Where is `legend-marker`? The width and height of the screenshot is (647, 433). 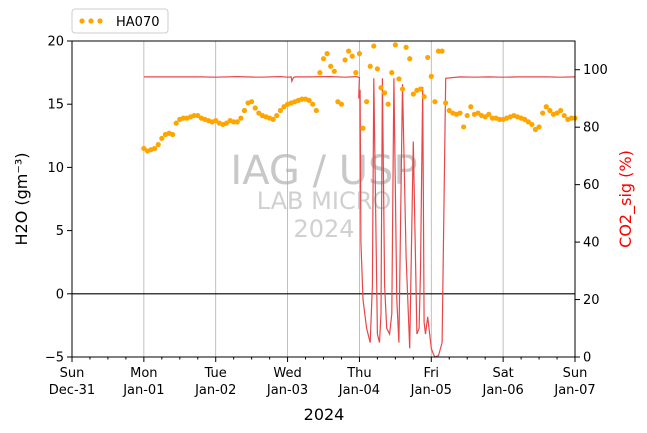 legend-marker is located at coordinates (91, 21).